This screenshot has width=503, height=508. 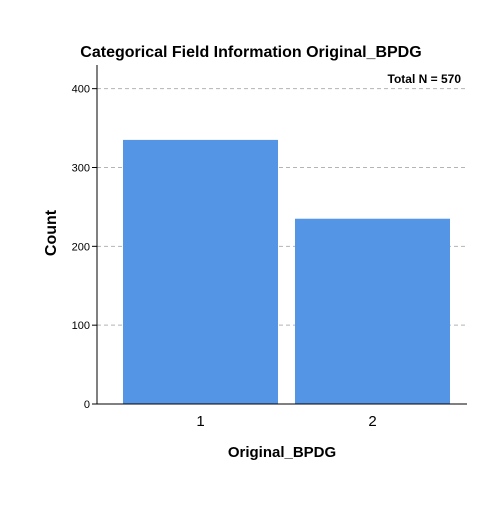 I want to click on y-tick-label-300: 300, so click(x=81, y=168).